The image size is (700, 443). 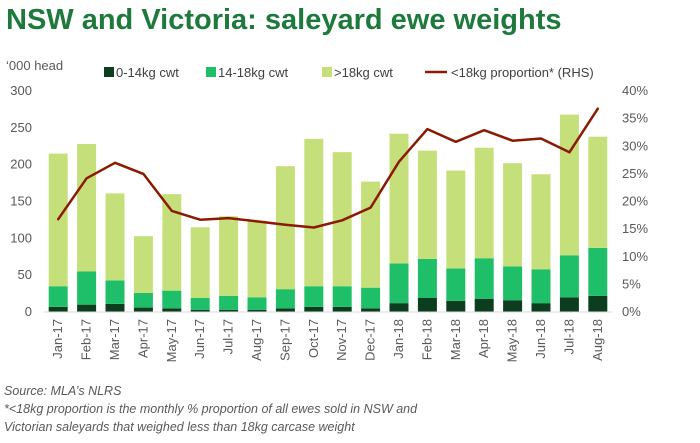 What do you see at coordinates (522, 72) in the screenshot?
I see `legend-label: <18kg proportion* (RHS)` at bounding box center [522, 72].